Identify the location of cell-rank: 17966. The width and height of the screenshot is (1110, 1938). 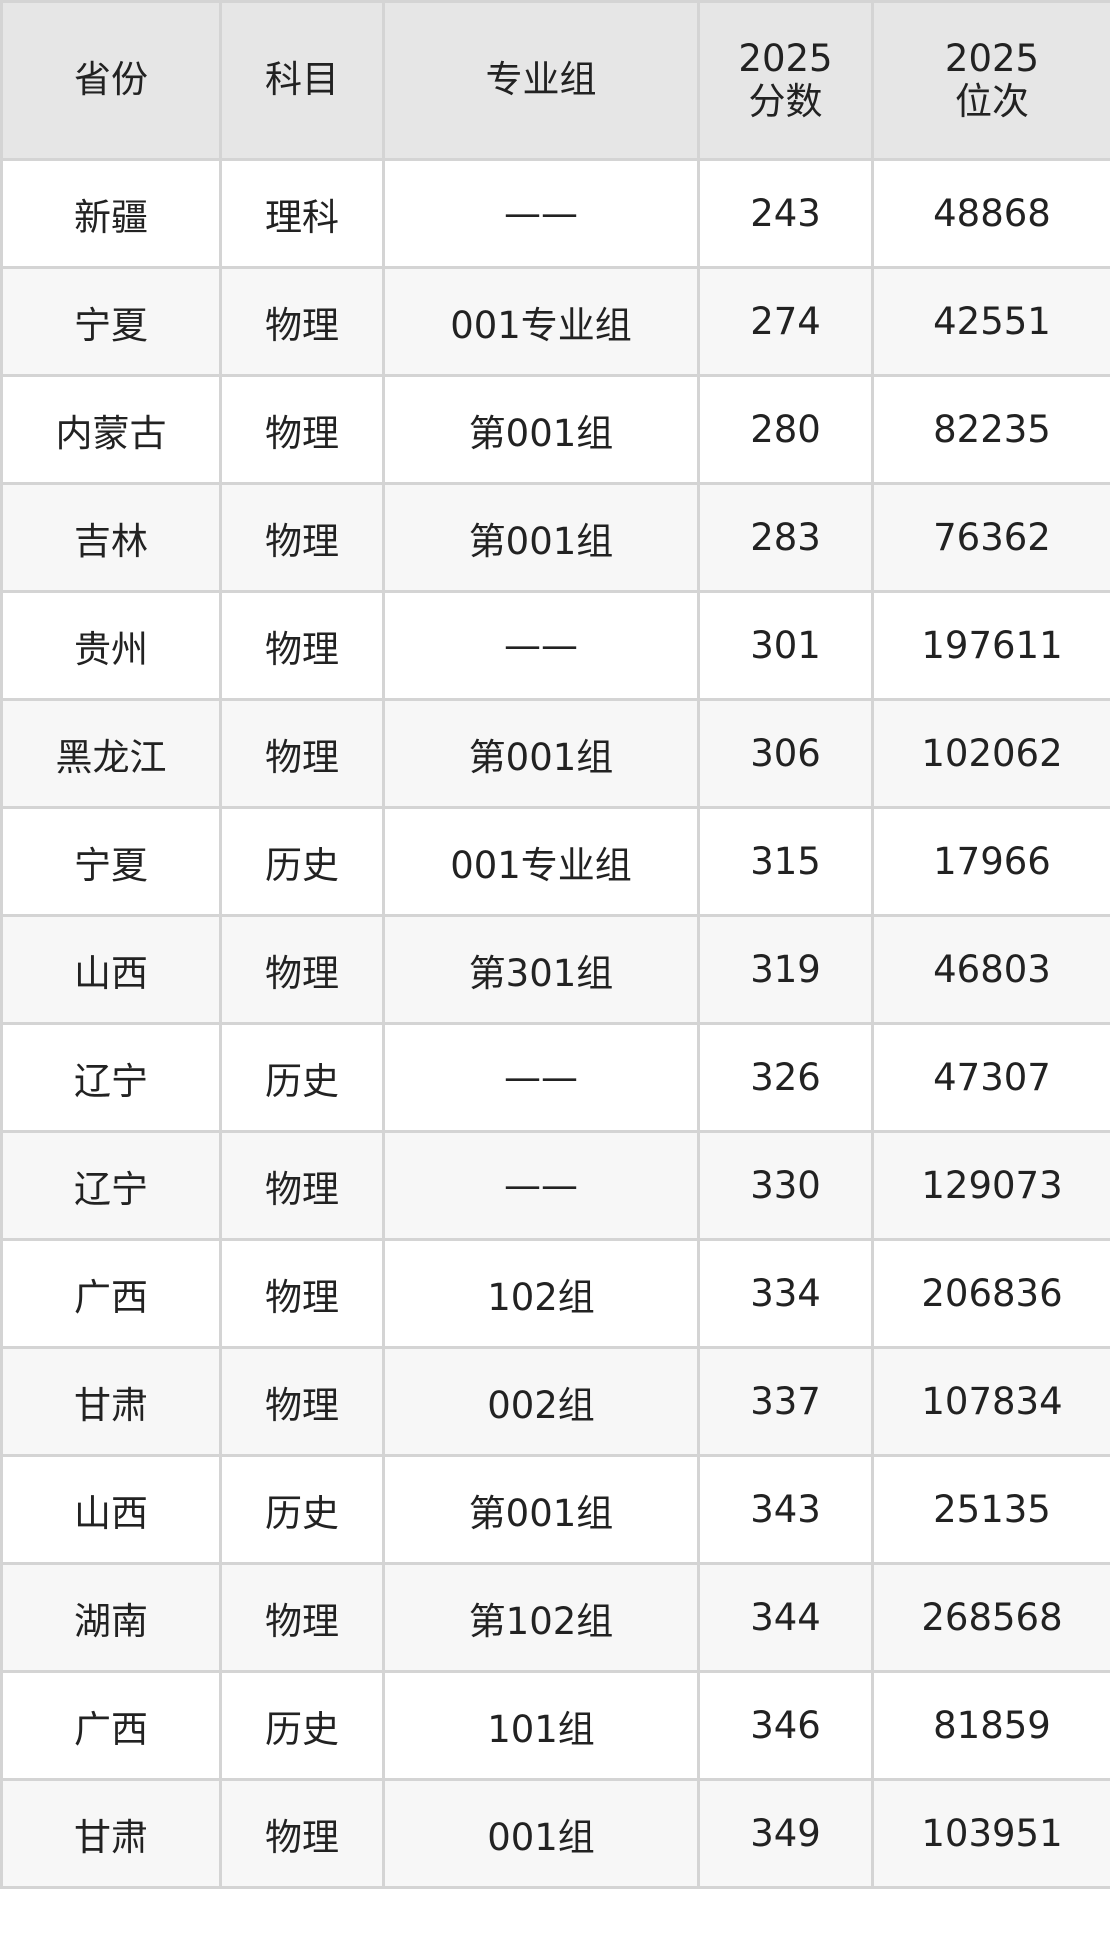
(990, 861).